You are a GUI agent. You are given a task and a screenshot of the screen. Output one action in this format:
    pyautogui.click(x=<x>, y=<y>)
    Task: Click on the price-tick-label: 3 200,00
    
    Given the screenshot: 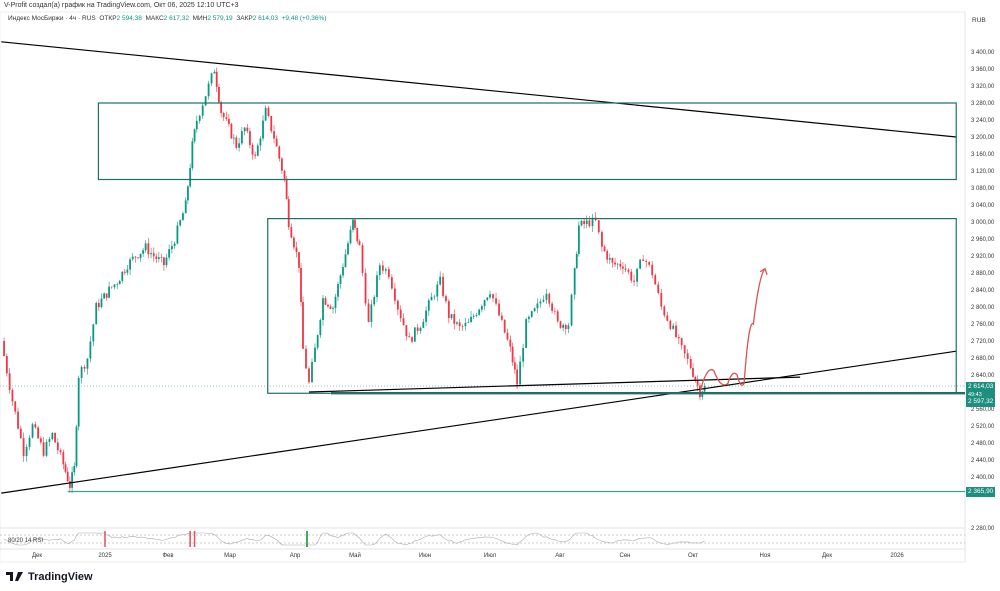 What is the action you would take?
    pyautogui.click(x=983, y=138)
    